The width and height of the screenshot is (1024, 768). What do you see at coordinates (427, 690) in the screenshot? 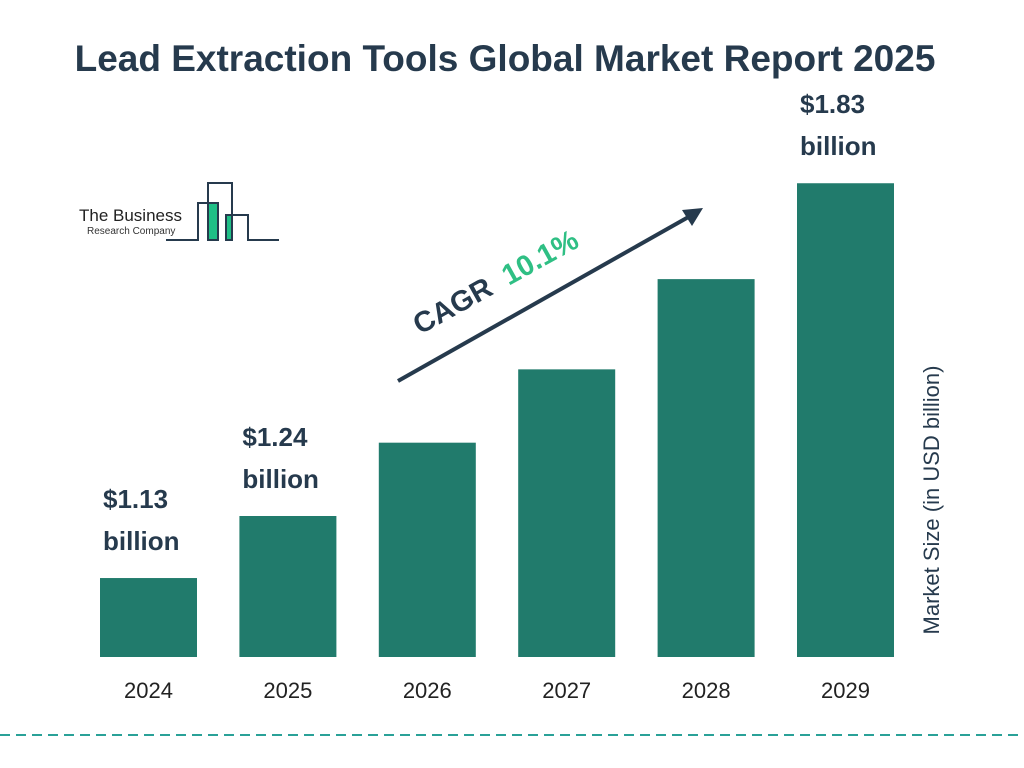
I see `x-tick-label: 2026` at bounding box center [427, 690].